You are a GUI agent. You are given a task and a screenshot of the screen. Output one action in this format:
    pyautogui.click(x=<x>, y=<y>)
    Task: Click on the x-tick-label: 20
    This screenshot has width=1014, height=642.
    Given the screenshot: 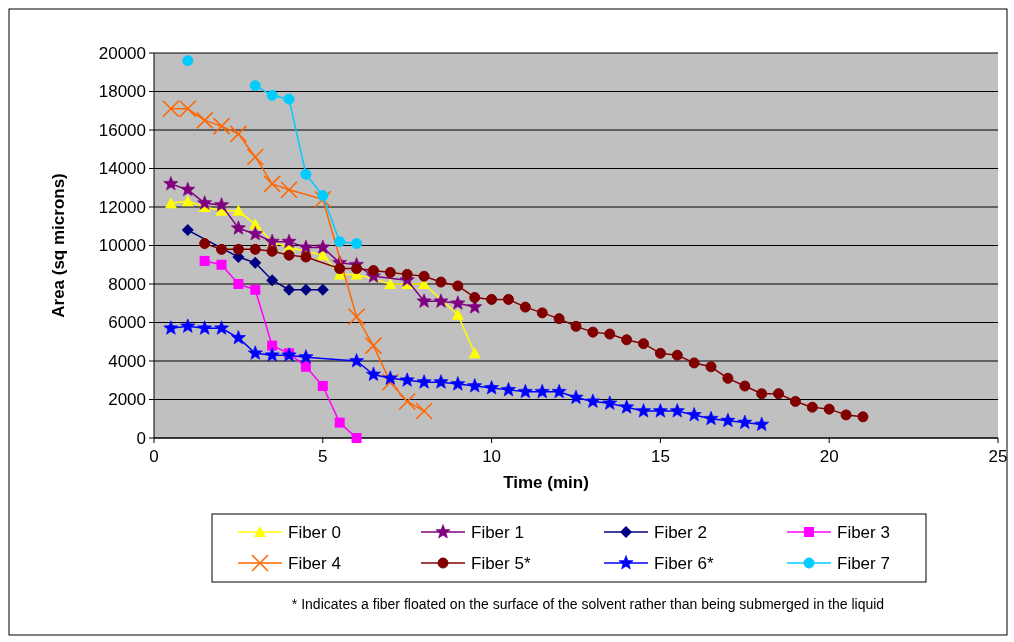 What is the action you would take?
    pyautogui.click(x=829, y=456)
    